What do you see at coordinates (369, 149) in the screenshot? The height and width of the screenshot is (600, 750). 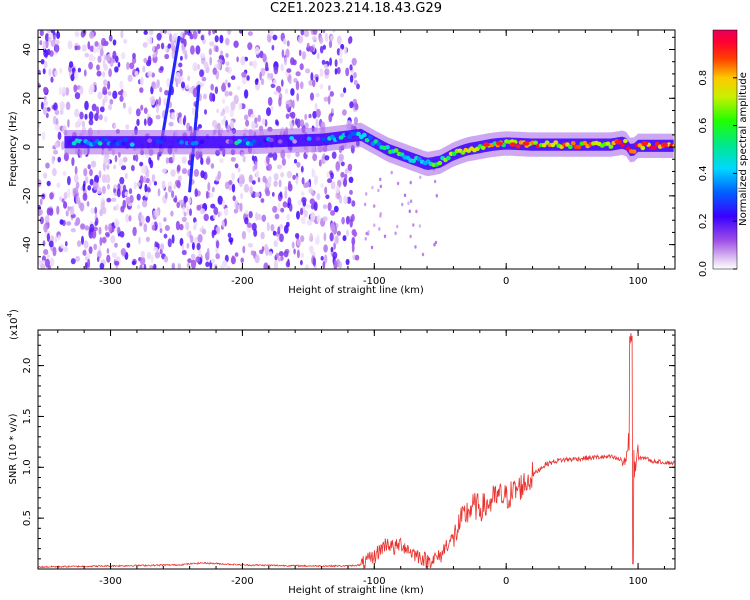 I see `carrier-band` at bounding box center [369, 149].